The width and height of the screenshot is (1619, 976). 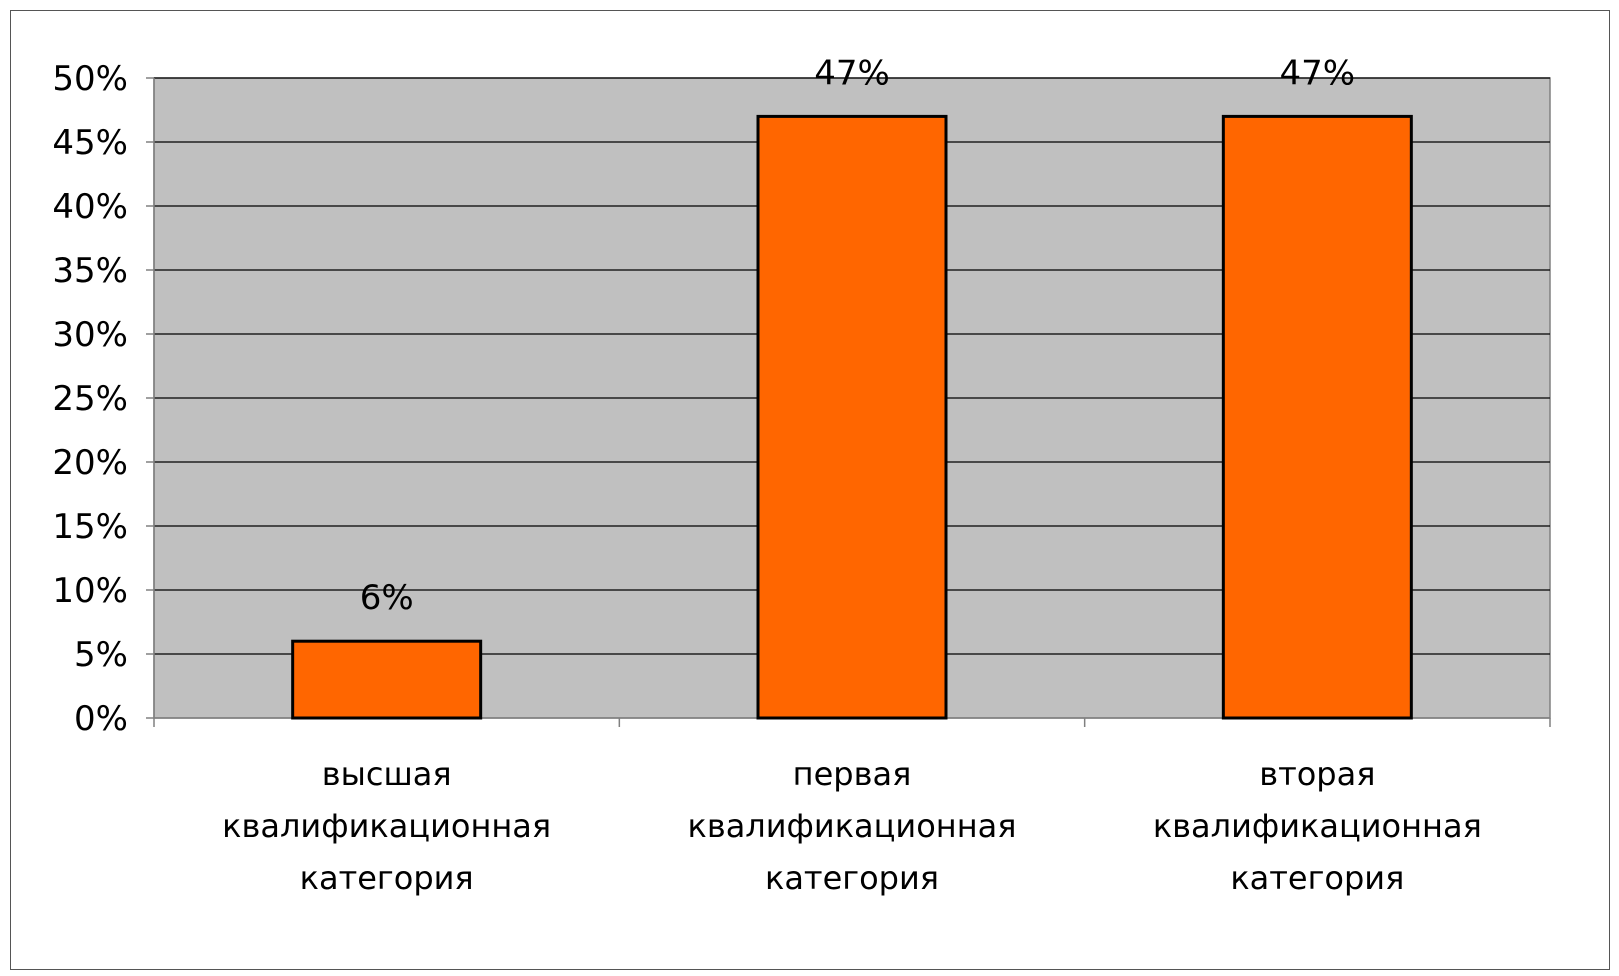 I want to click on y-tick-label: 10%, so click(x=90, y=591).